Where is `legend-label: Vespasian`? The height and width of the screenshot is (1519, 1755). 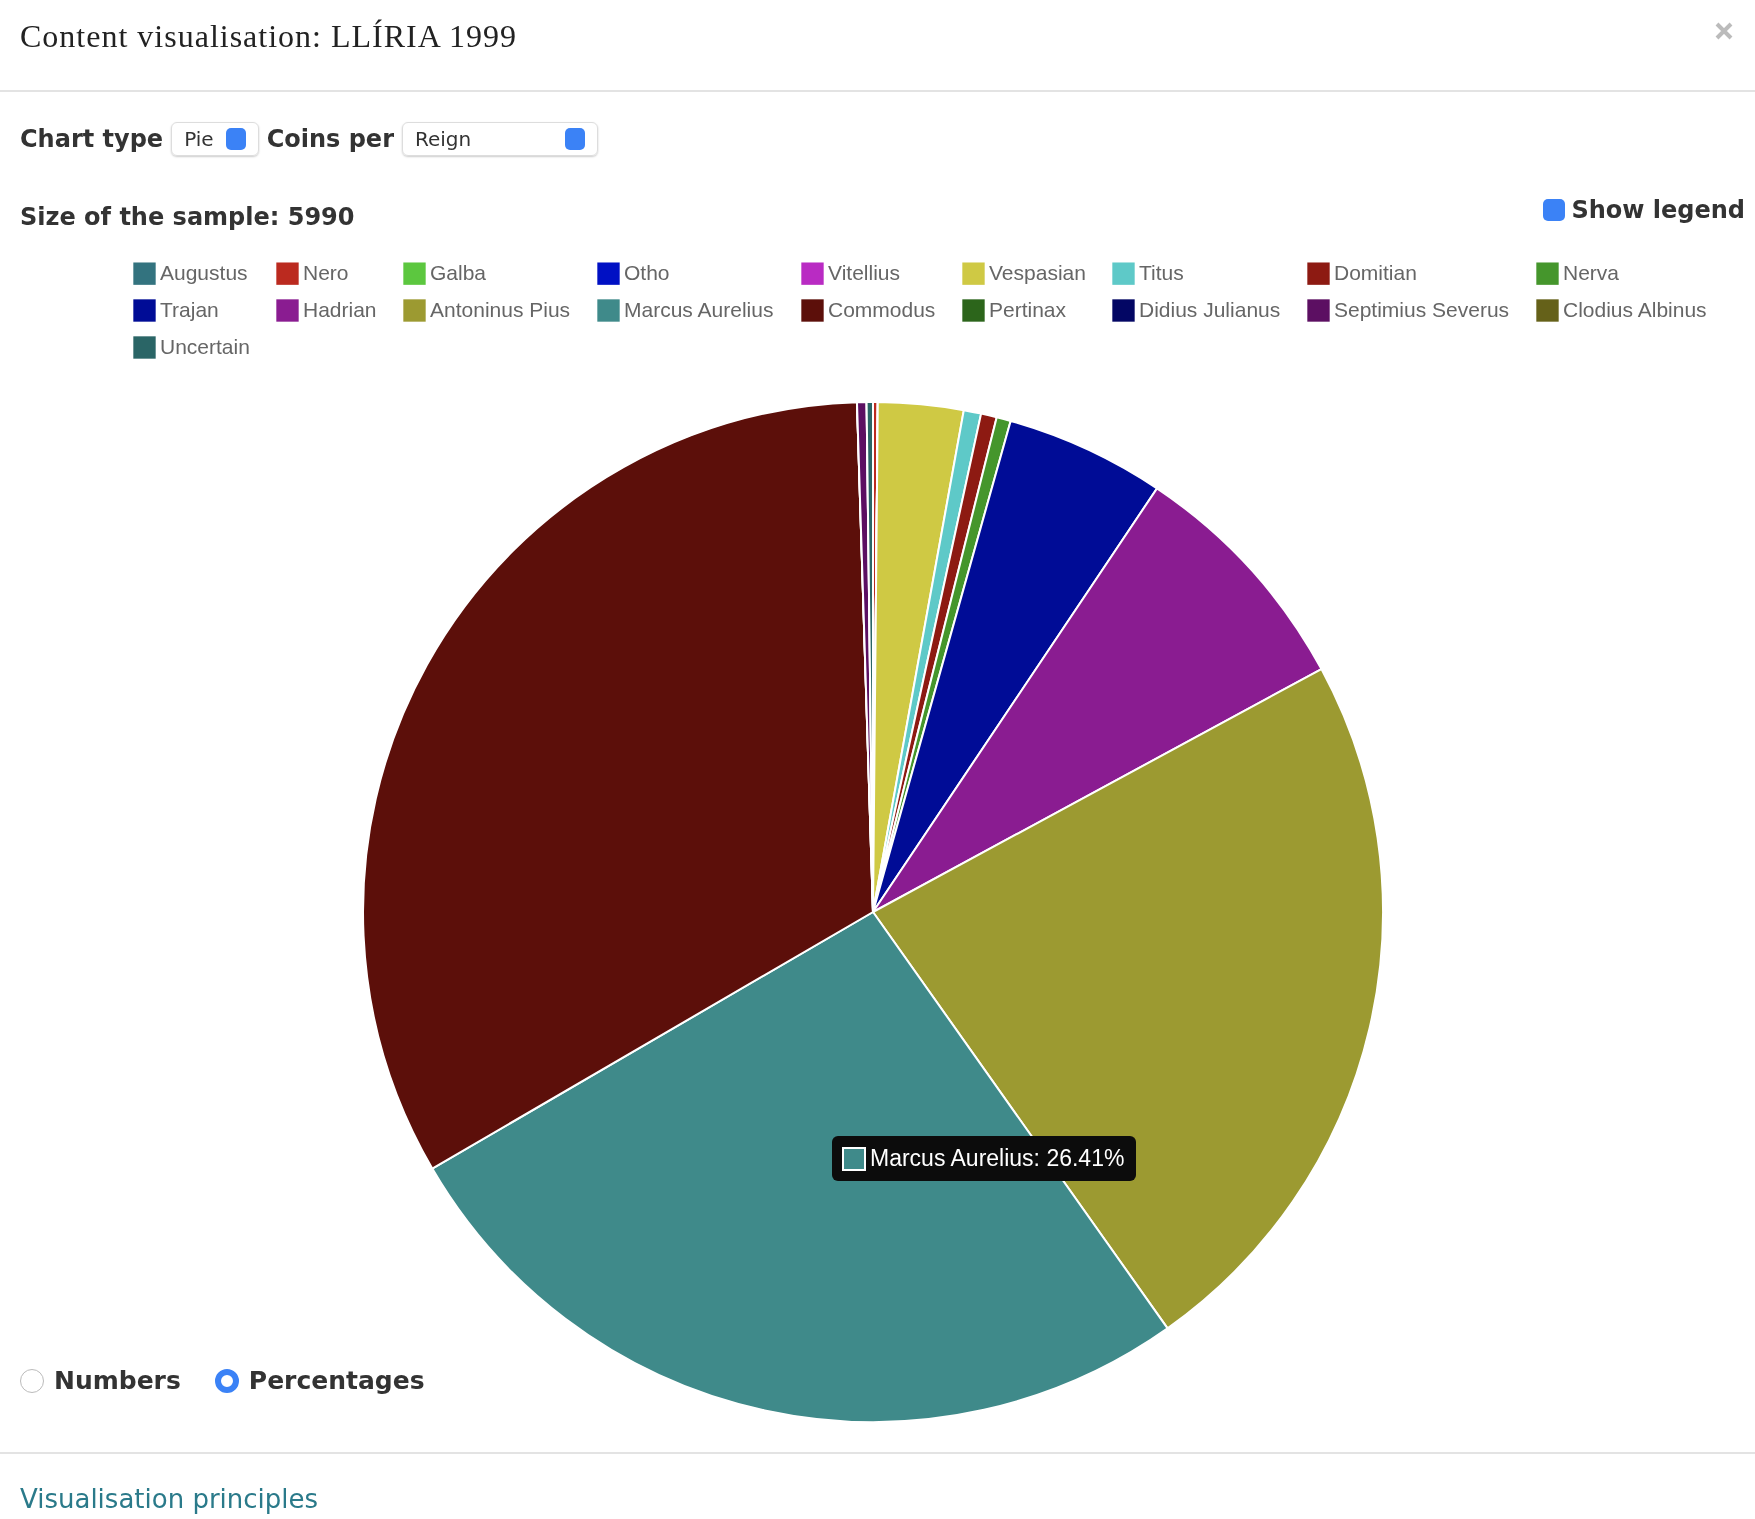 legend-label: Vespasian is located at coordinates (1037, 272).